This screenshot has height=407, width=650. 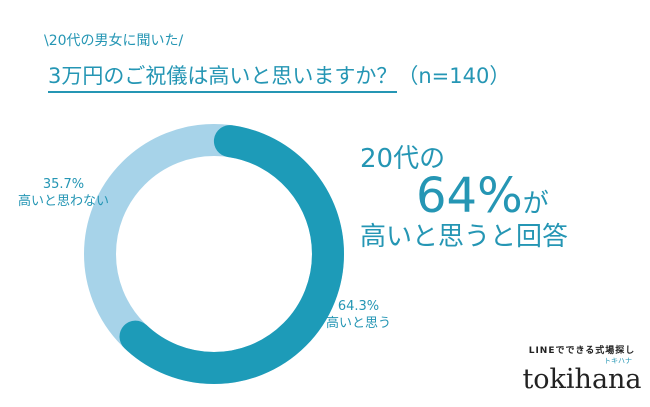 What do you see at coordinates (114, 41) in the screenshot?
I see `subtitle: \20代の男女に聞いた/` at bounding box center [114, 41].